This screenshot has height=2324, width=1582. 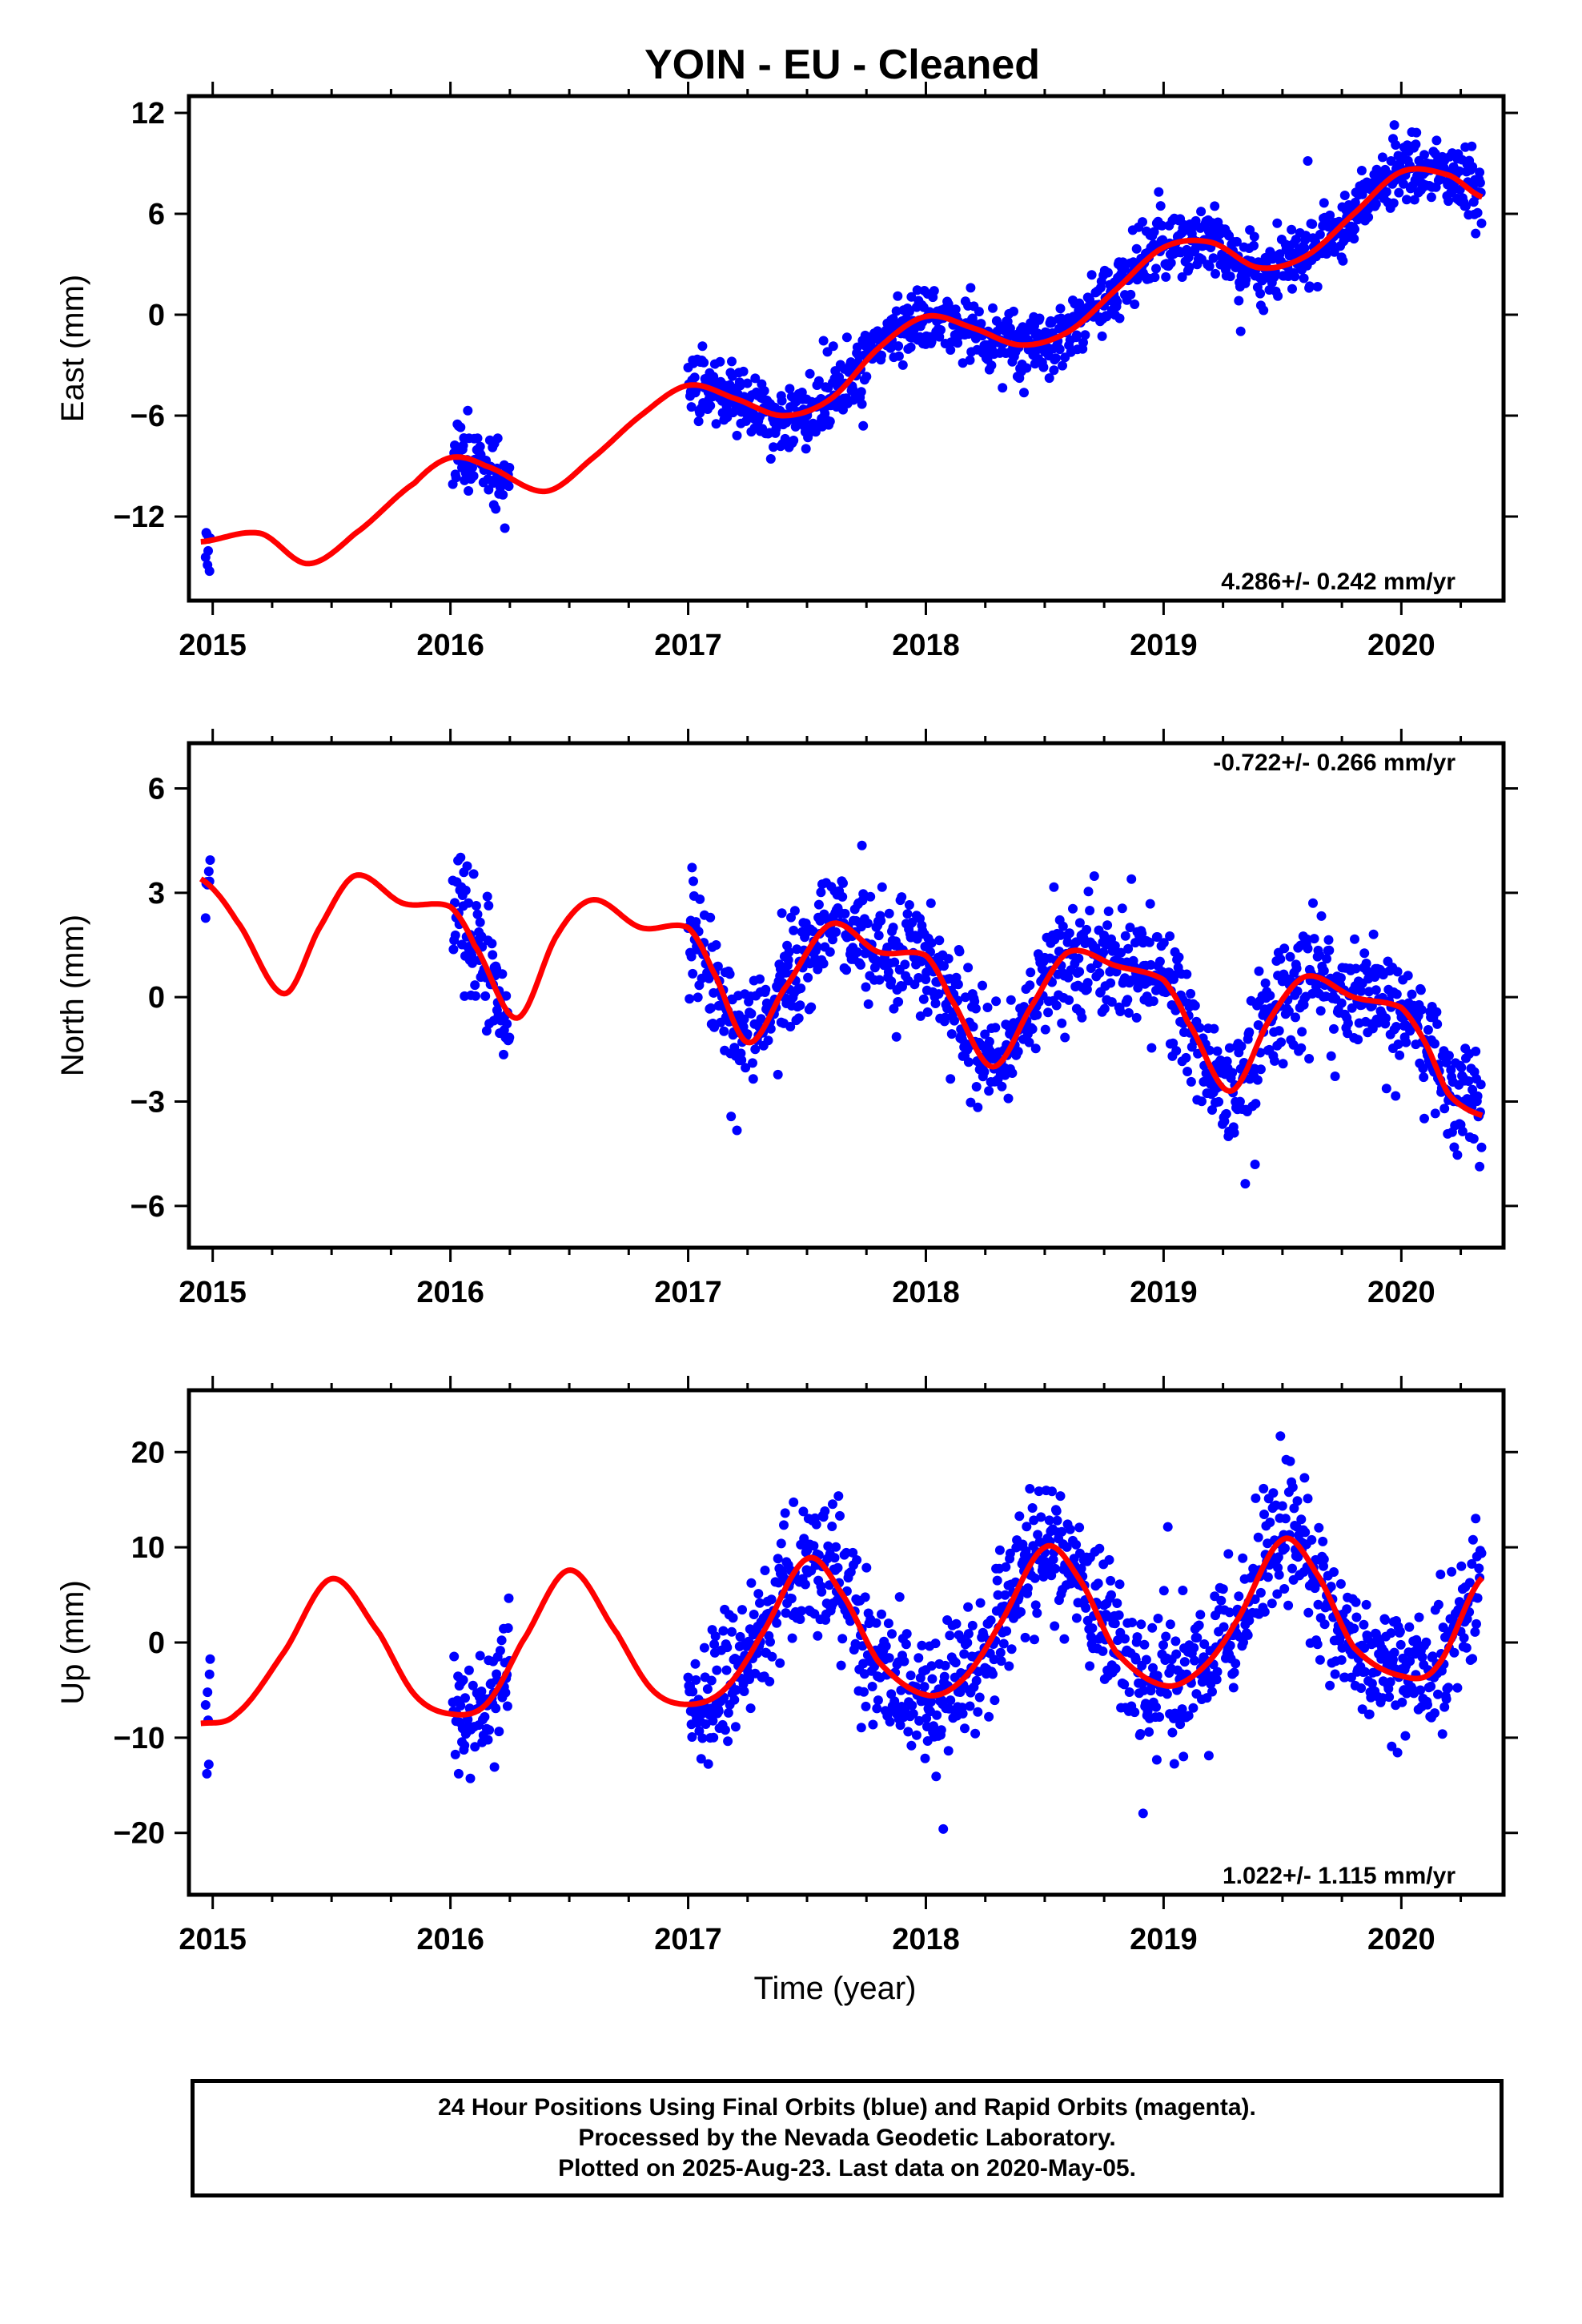 What do you see at coordinates (72, 348) in the screenshot?
I see `y-axis-label: East (mm)` at bounding box center [72, 348].